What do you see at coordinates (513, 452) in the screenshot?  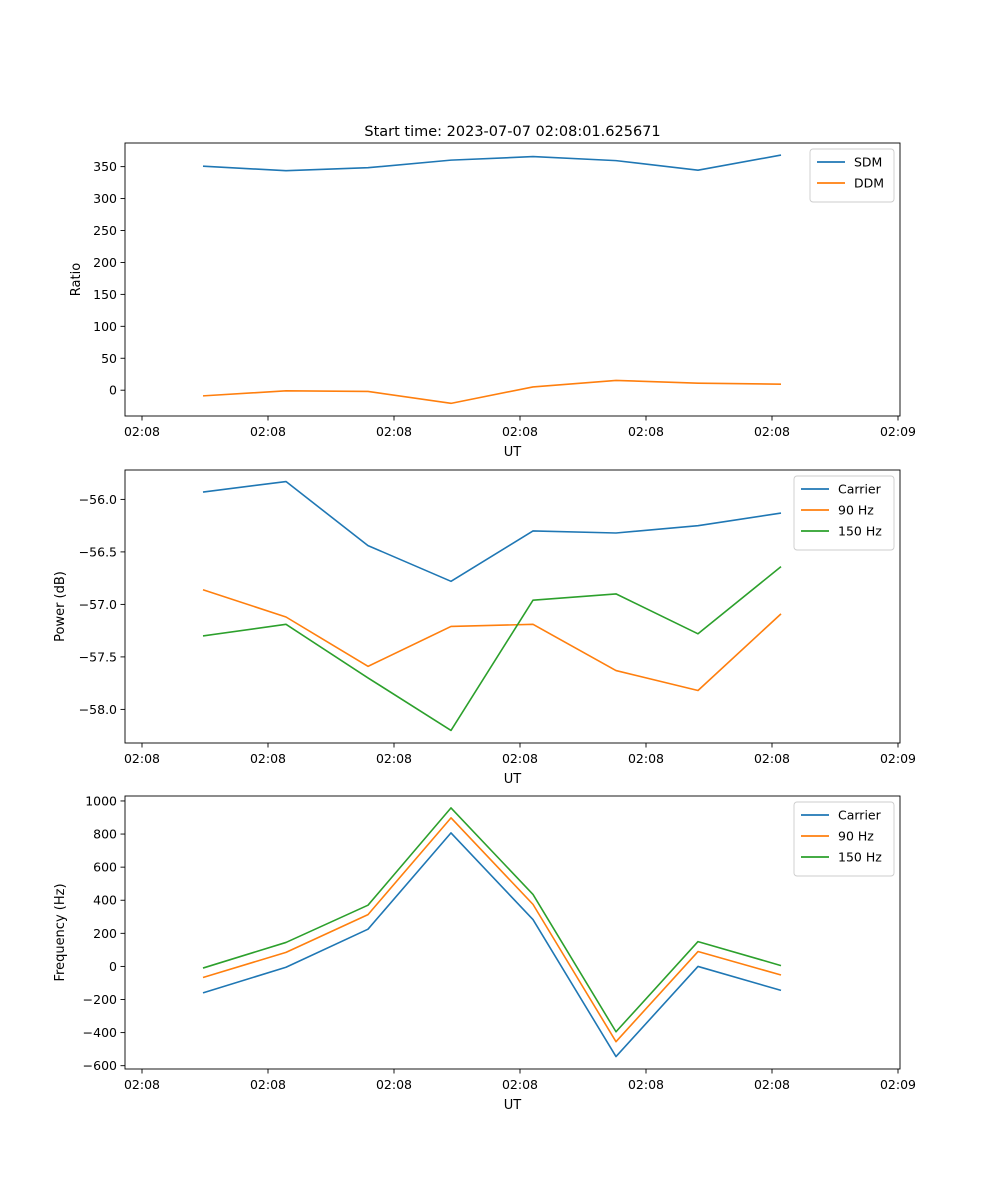 I see `ratio-x-axis-label: UT` at bounding box center [513, 452].